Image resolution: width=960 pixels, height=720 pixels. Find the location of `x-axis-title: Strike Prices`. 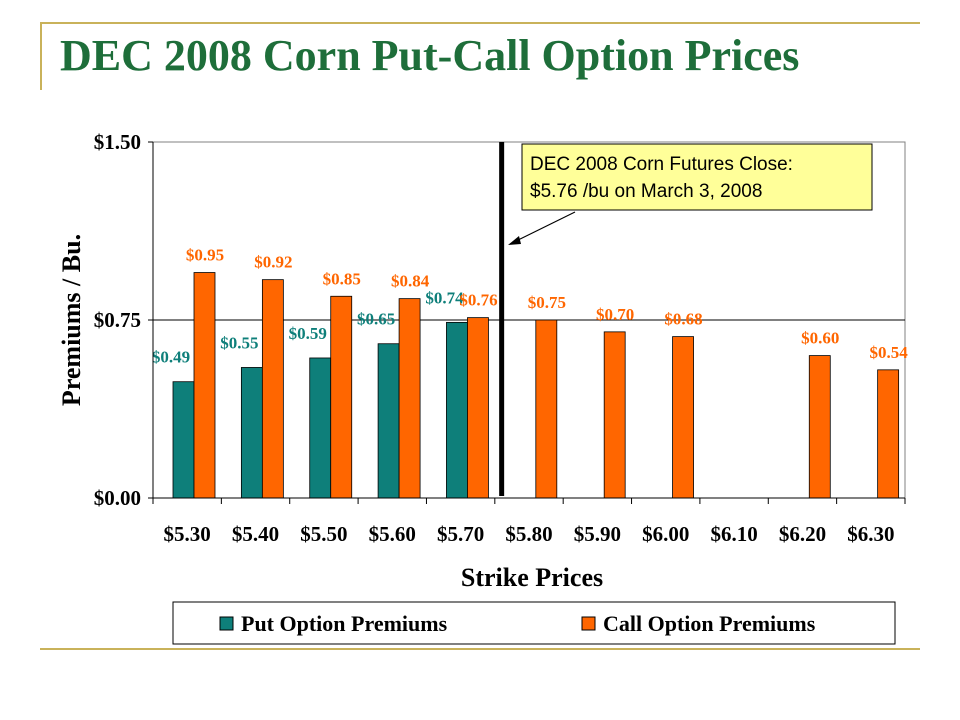

x-axis-title: Strike Prices is located at coordinates (532, 577).